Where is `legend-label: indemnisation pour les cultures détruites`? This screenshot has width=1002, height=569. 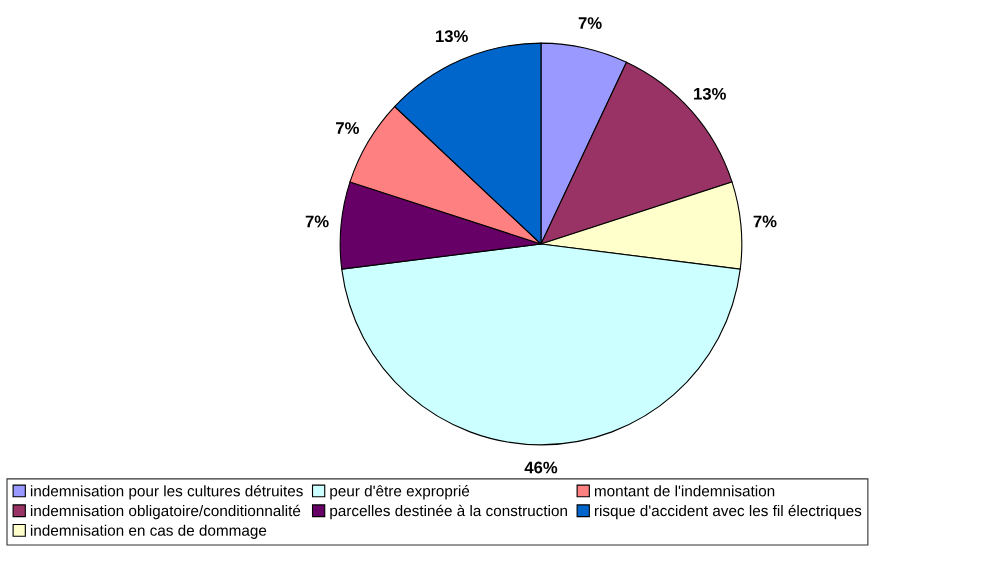 legend-label: indemnisation pour les cultures détruites is located at coordinates (166, 492).